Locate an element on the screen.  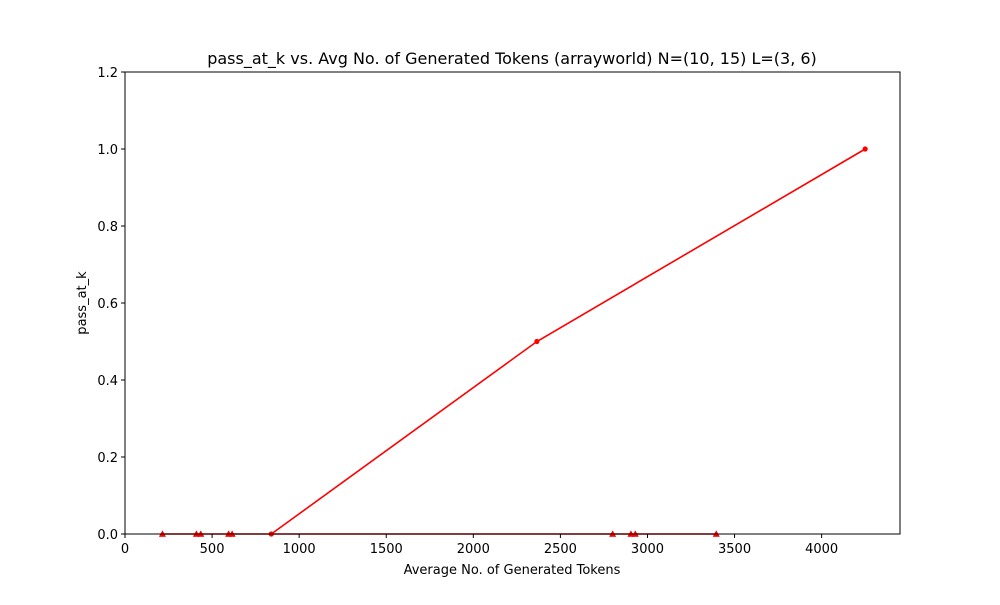
y-tick-label: 0.4 is located at coordinates (107, 381).